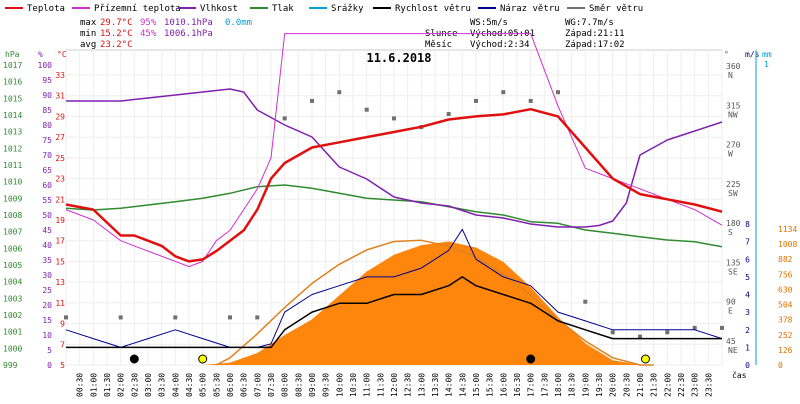 Image resolution: width=800 pixels, height=404 pixels. What do you see at coordinates (733, 114) in the screenshot?
I see `axis-direction-label: NW` at bounding box center [733, 114].